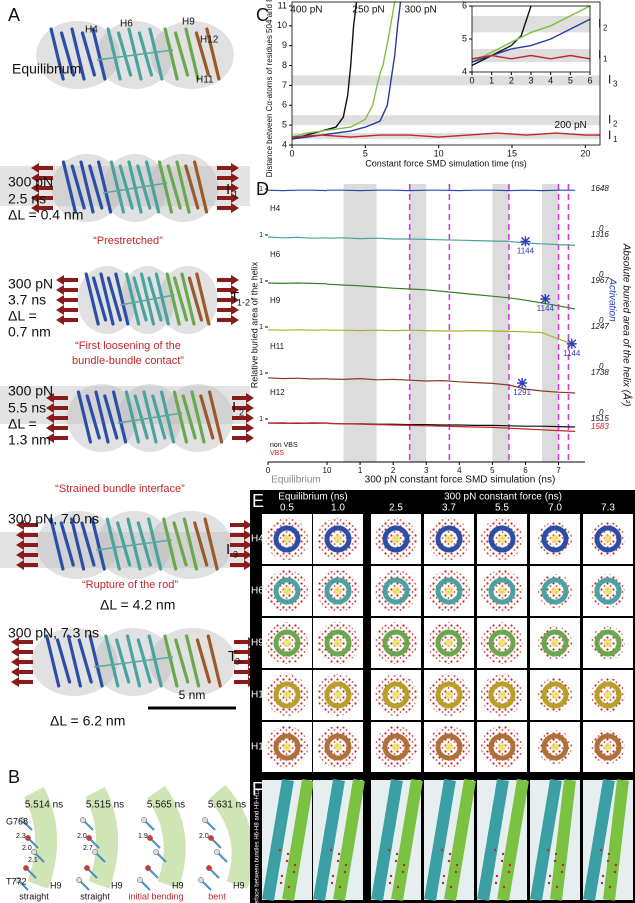 The image size is (635, 903). What do you see at coordinates (277, 392) in the screenshot?
I see `track-name: H12` at bounding box center [277, 392].